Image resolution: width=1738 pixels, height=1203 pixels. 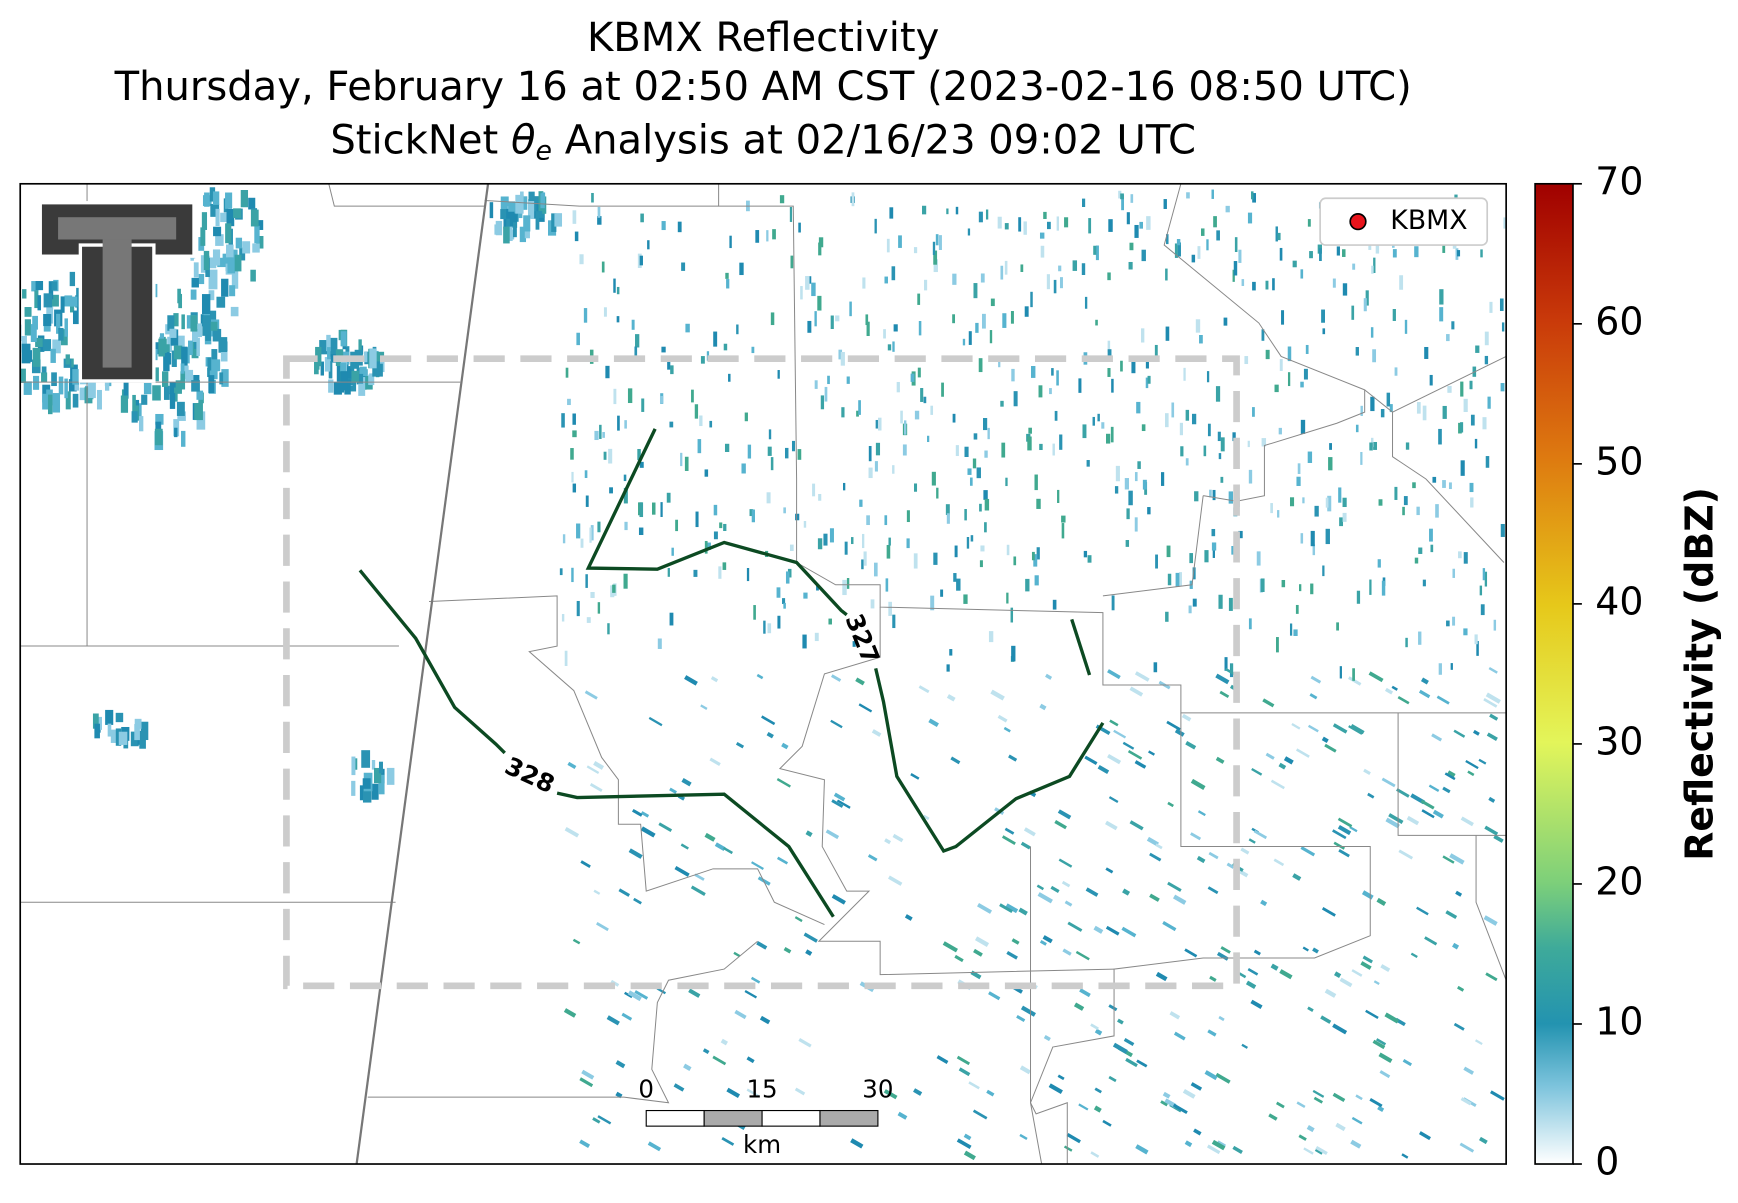 I want to click on title-symbol: θ, so click(x=523, y=141).